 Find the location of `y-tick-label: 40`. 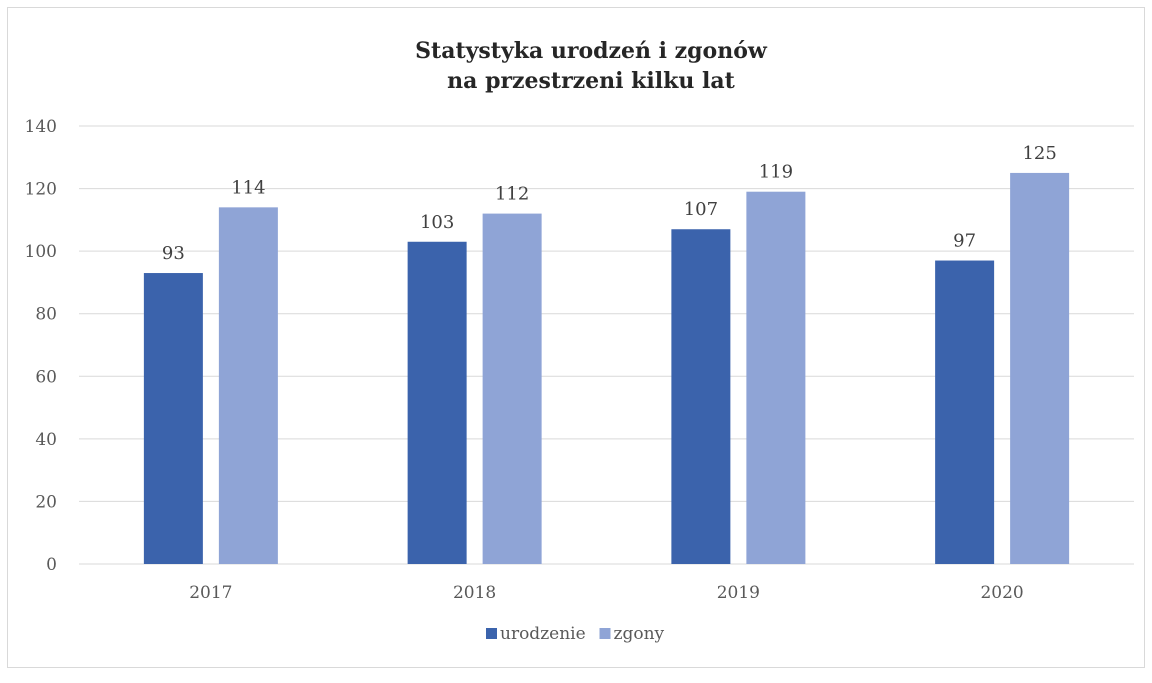

y-tick-label: 40 is located at coordinates (46, 440).